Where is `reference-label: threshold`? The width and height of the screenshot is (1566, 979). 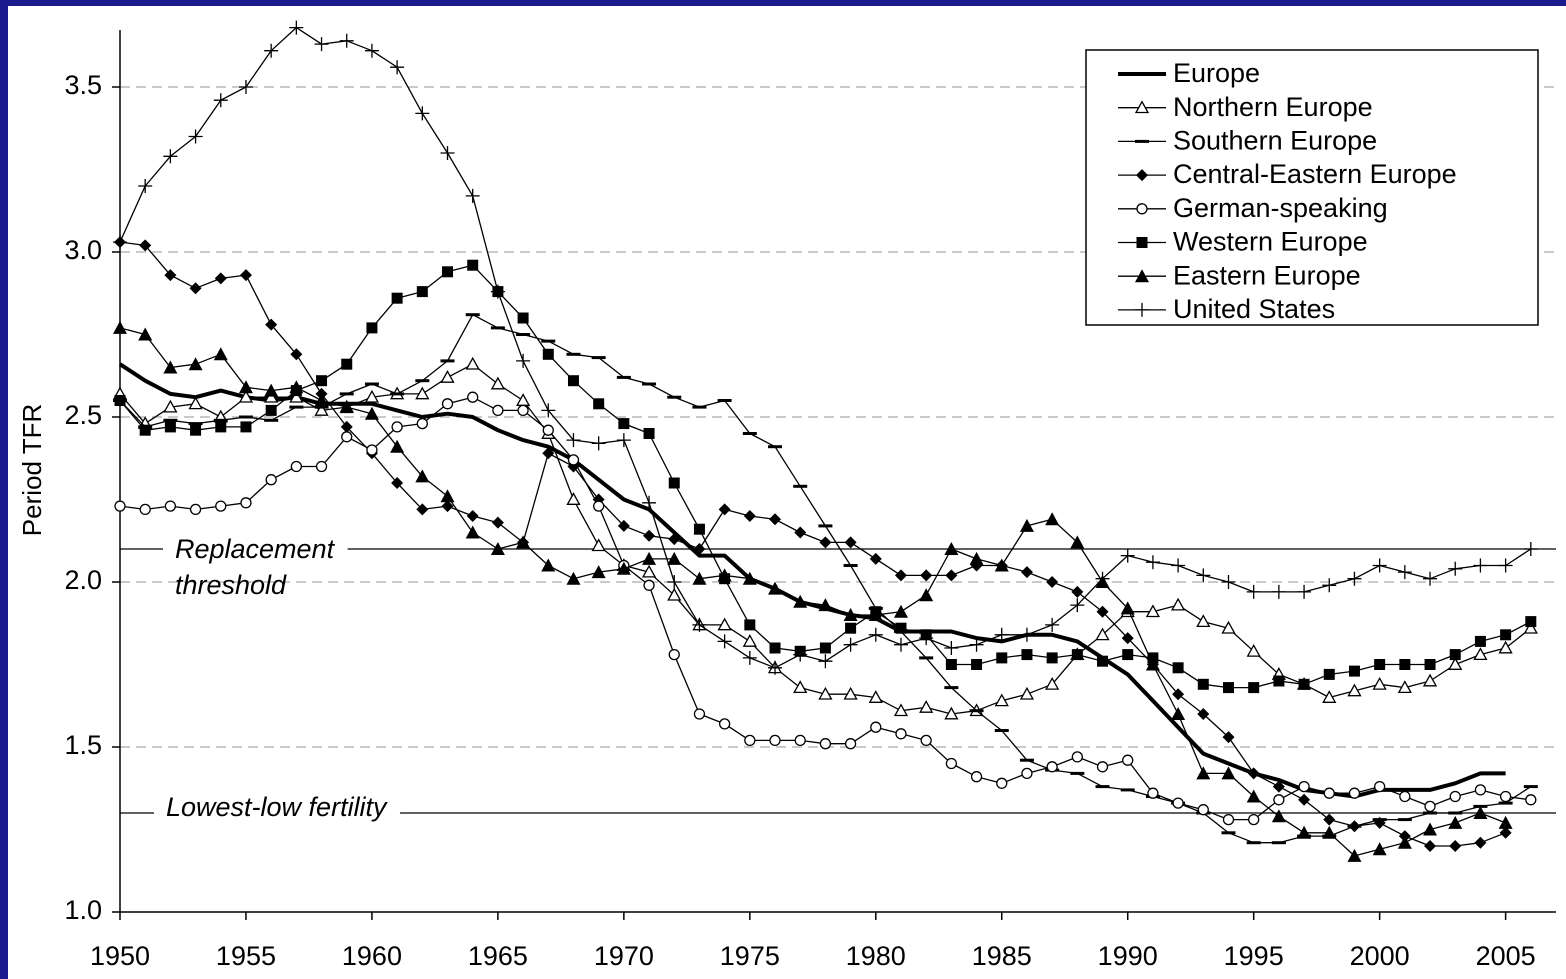 reference-label: threshold is located at coordinates (231, 585).